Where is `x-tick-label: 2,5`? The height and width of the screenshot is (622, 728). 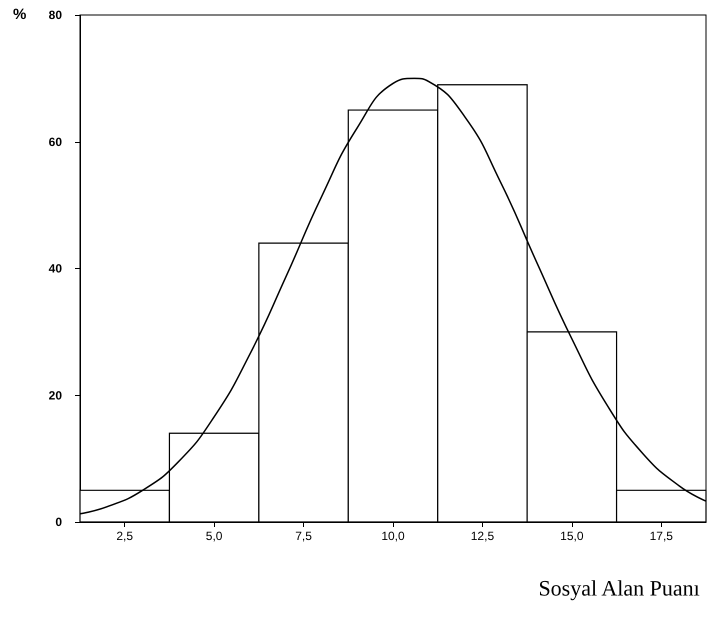 x-tick-label: 2,5 is located at coordinates (125, 536).